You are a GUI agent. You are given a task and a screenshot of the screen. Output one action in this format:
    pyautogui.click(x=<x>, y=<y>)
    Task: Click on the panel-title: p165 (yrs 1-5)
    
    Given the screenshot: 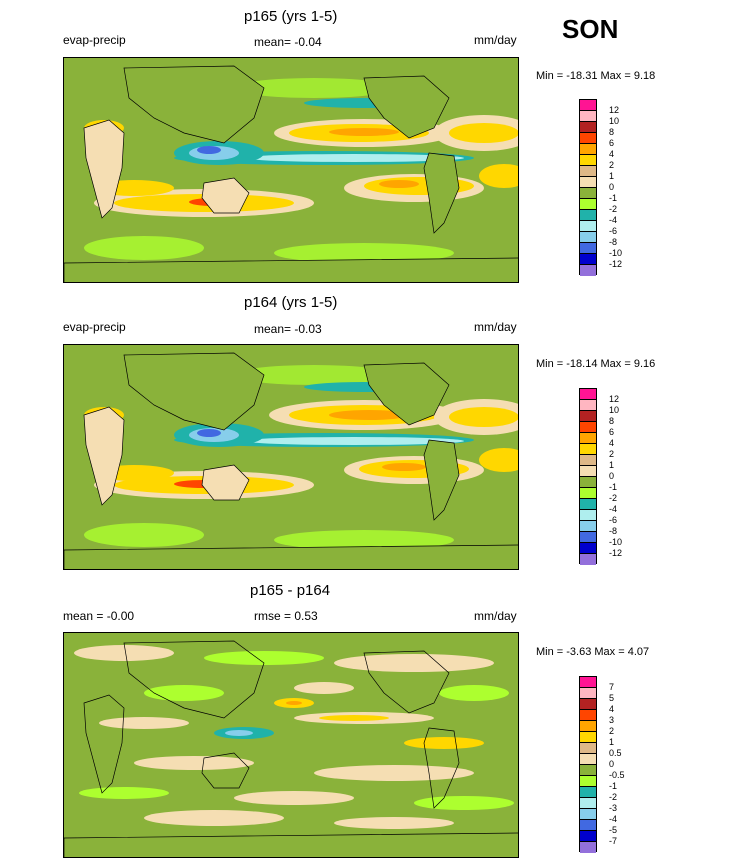 What is the action you would take?
    pyautogui.click(x=291, y=16)
    